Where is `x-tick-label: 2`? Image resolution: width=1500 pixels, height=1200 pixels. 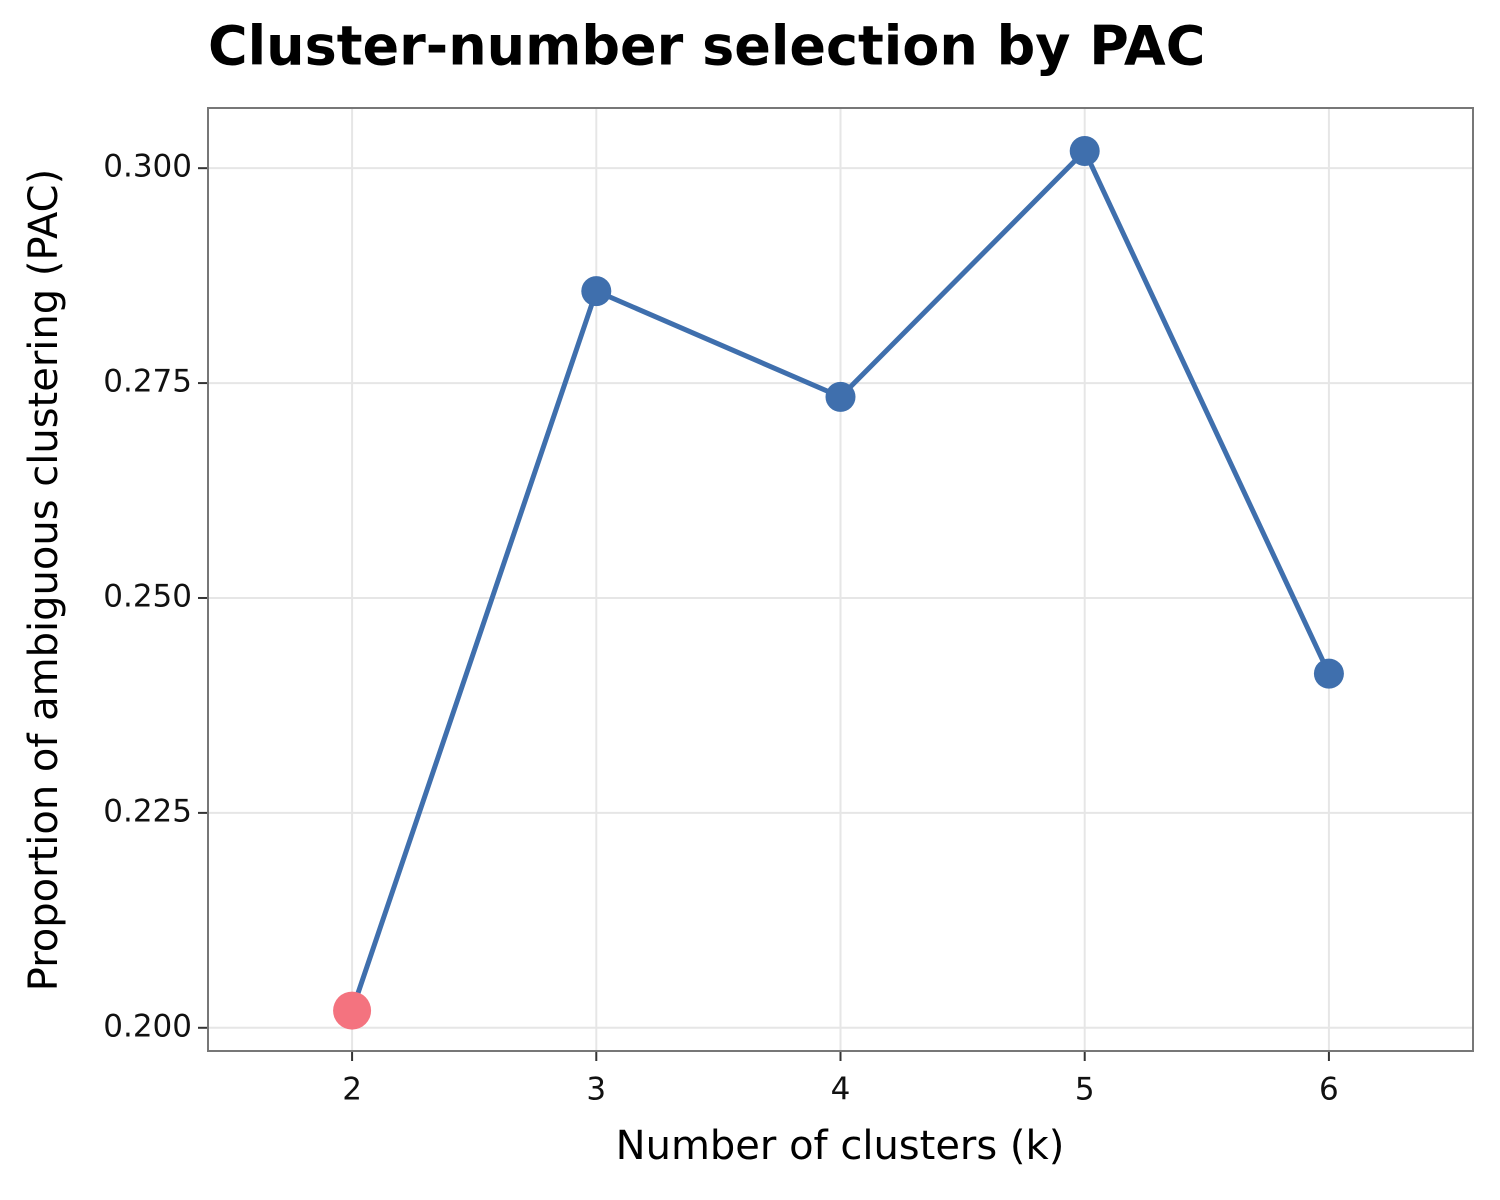
x-tick-label: 2 is located at coordinates (352, 1090).